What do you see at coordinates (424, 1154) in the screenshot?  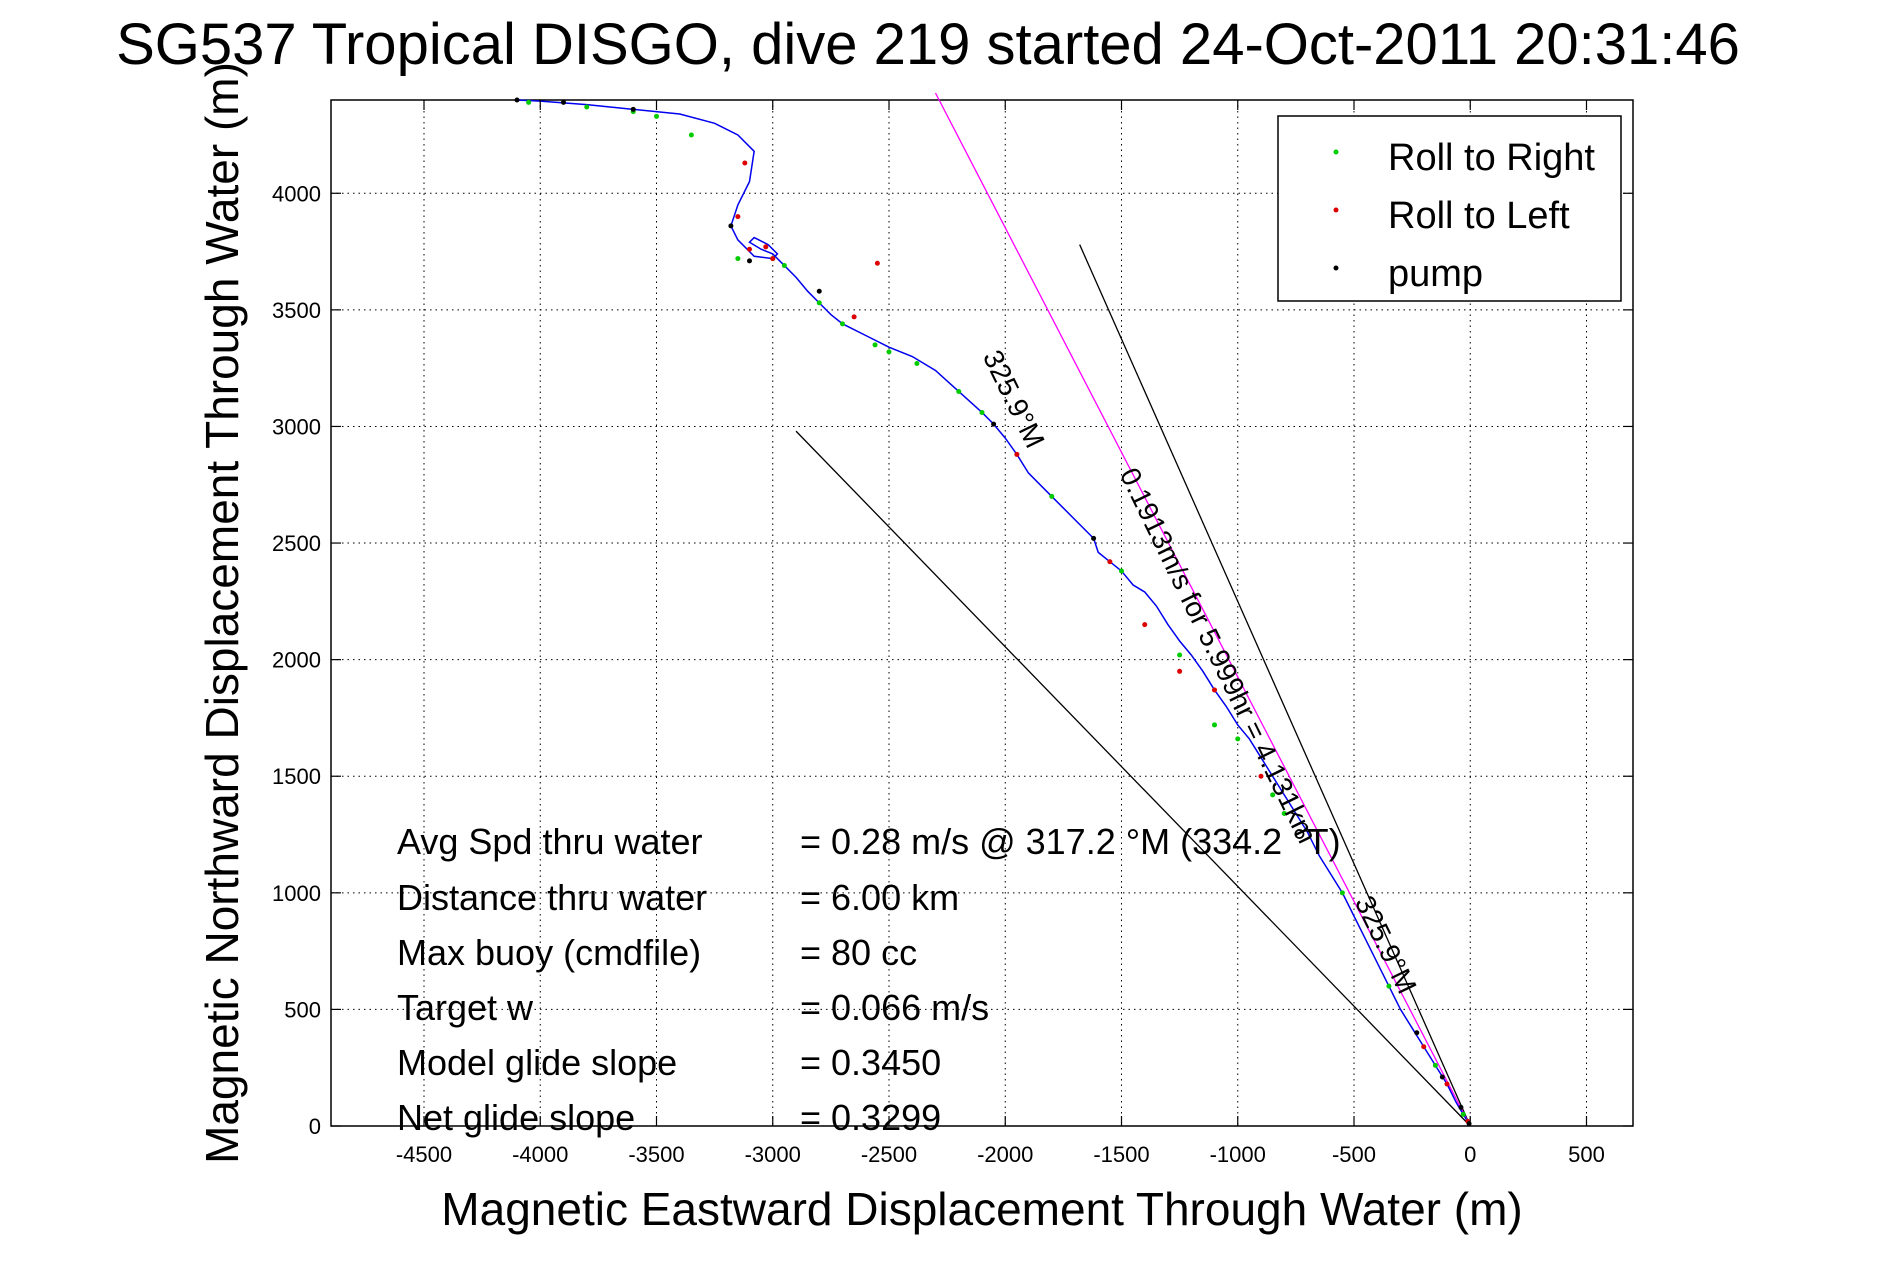 I see `x-tick-label: -4500` at bounding box center [424, 1154].